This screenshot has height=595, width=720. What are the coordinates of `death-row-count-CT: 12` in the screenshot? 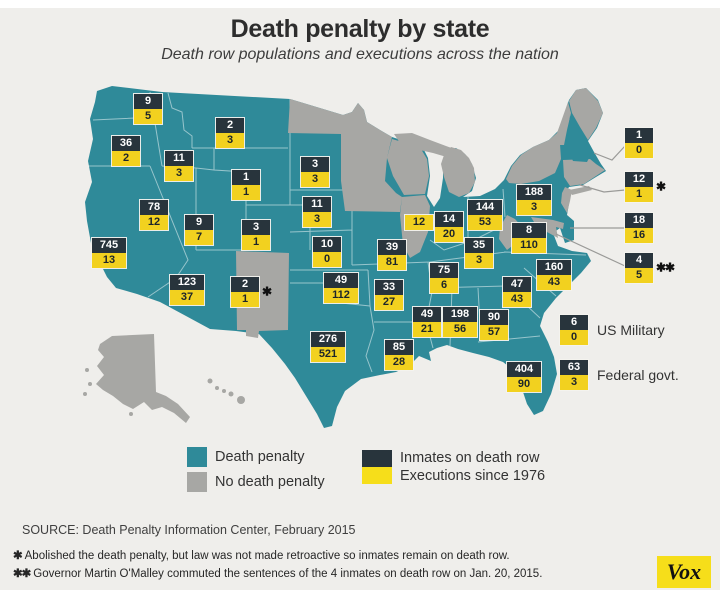 It's located at (639, 179).